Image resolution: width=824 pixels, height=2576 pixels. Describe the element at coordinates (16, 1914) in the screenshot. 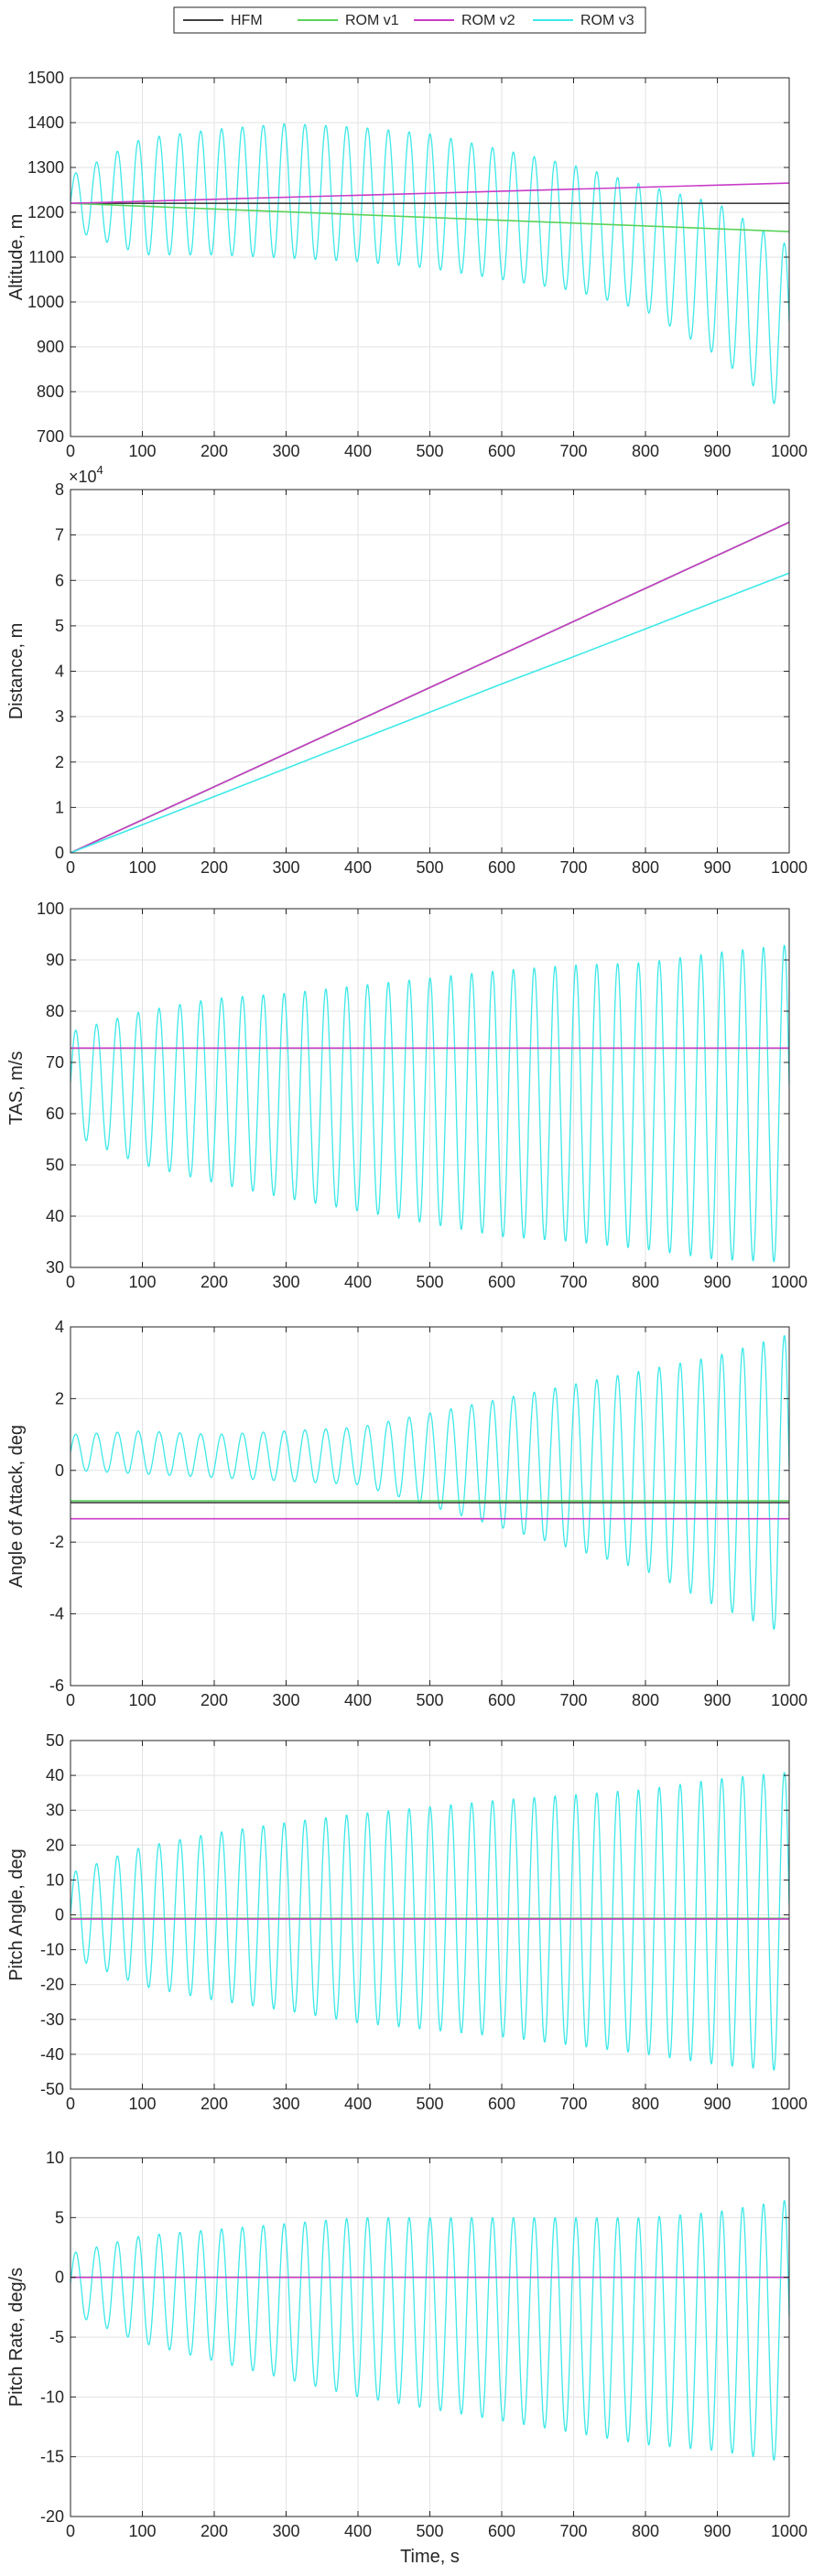

I see `y-axis-label: Pitch Angle, deg` at that location.